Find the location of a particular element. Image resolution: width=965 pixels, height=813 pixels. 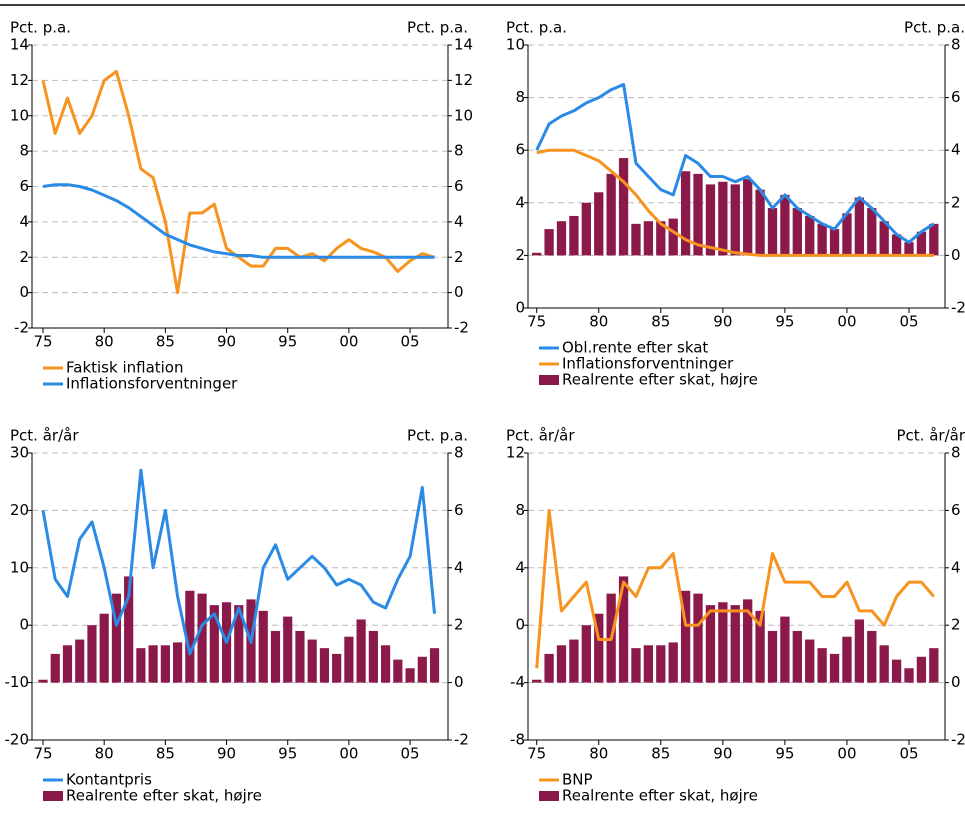

y-axis-label: Pct. p.a. is located at coordinates (536, 28).